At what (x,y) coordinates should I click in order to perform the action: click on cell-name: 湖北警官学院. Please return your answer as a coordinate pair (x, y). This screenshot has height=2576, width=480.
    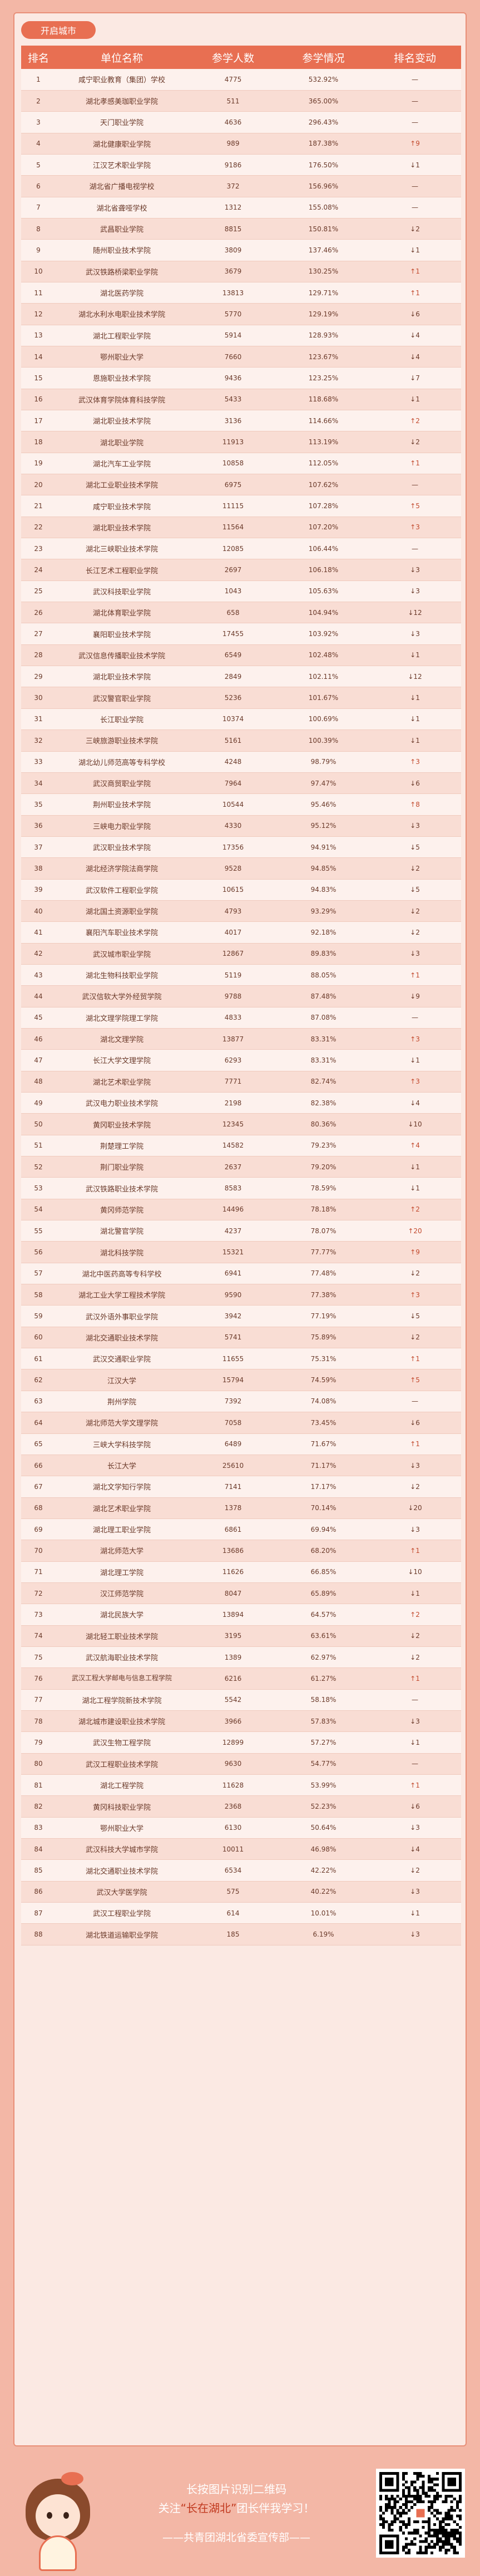
    Looking at the image, I should click on (122, 1231).